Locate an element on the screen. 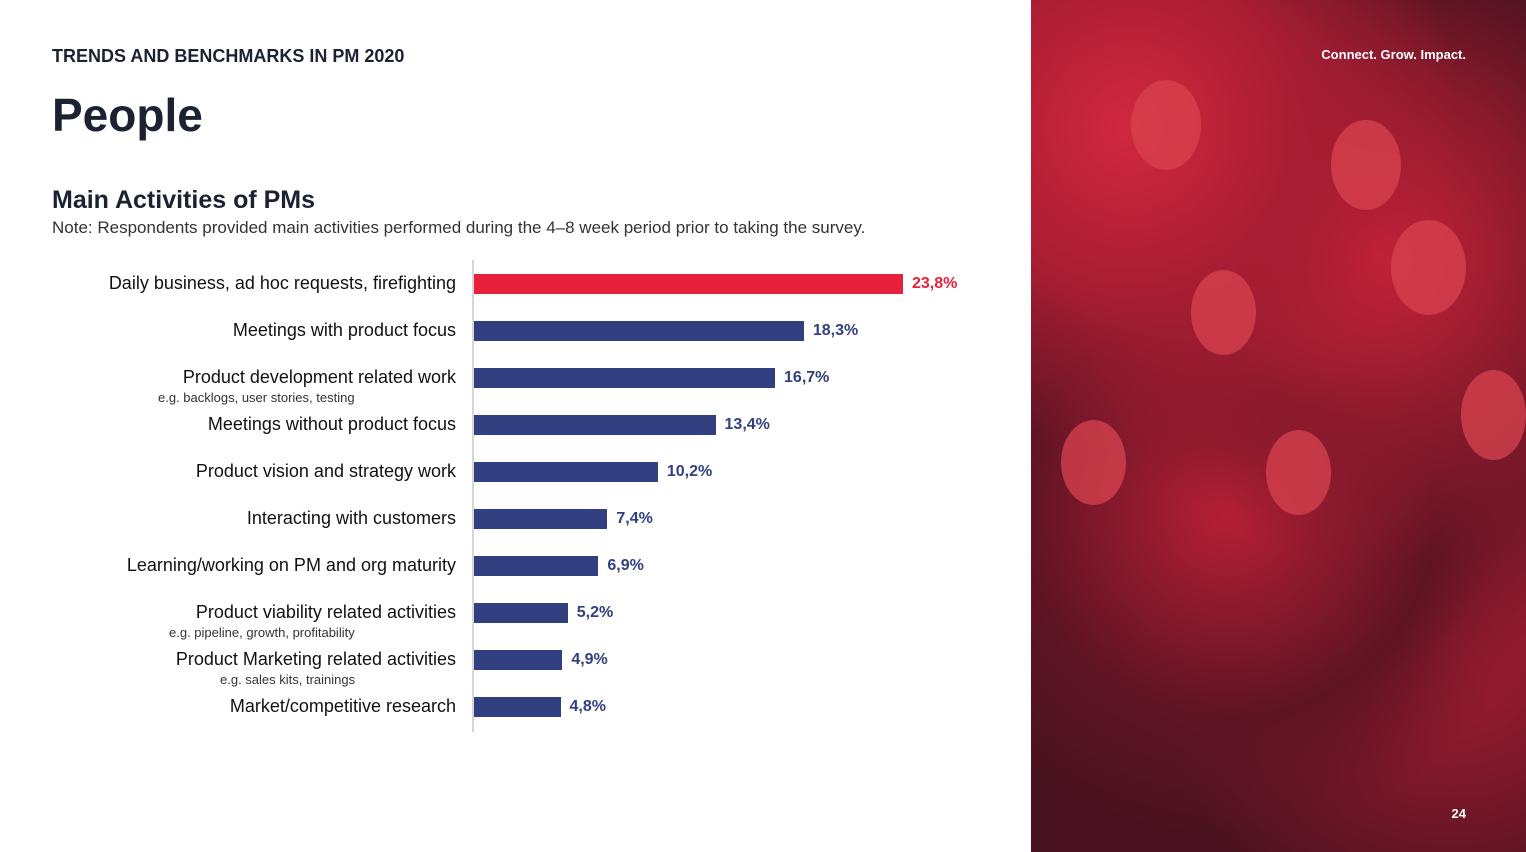  value-label: 10,2% is located at coordinates (689, 471).